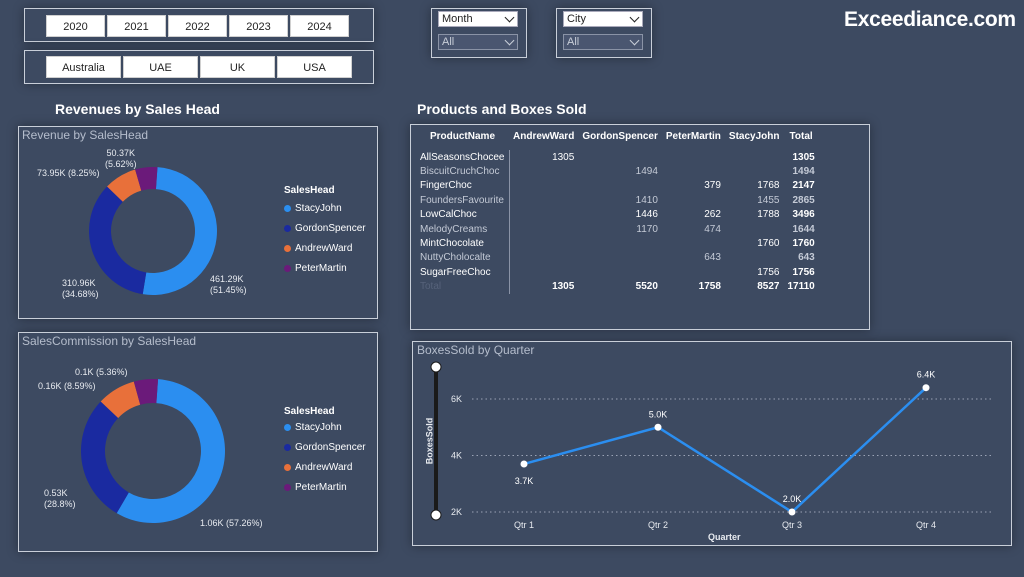 The width and height of the screenshot is (1024, 577). What do you see at coordinates (803, 200) in the screenshot?
I see `value-cell: 2865` at bounding box center [803, 200].